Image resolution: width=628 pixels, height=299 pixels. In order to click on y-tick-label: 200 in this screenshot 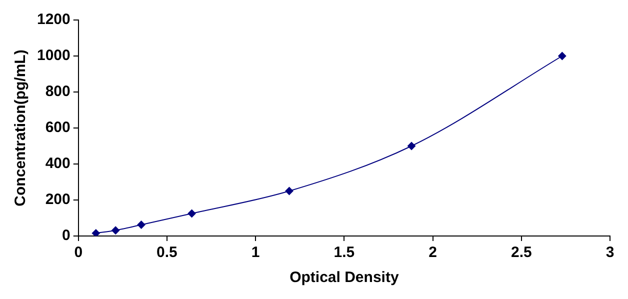, I will do `click(57, 199)`.